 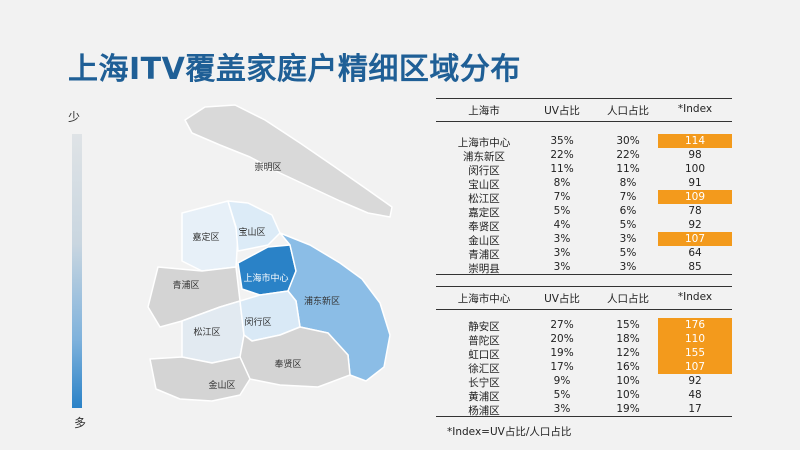 I want to click on index-cell: 91, so click(x=695, y=183).